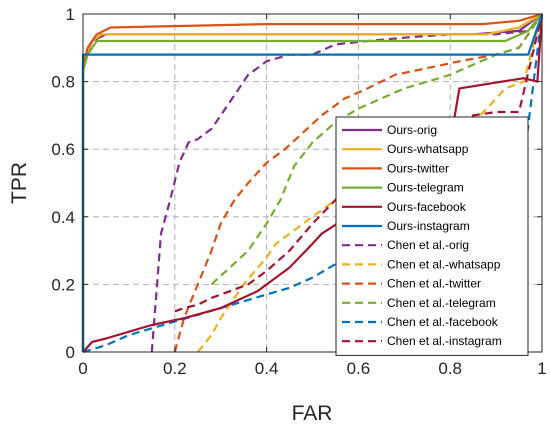 This screenshot has width=550, height=432. Describe the element at coordinates (441, 303) in the screenshot. I see `legend-label-chen-et-al-telegram: Chen et al.-telegram` at that location.